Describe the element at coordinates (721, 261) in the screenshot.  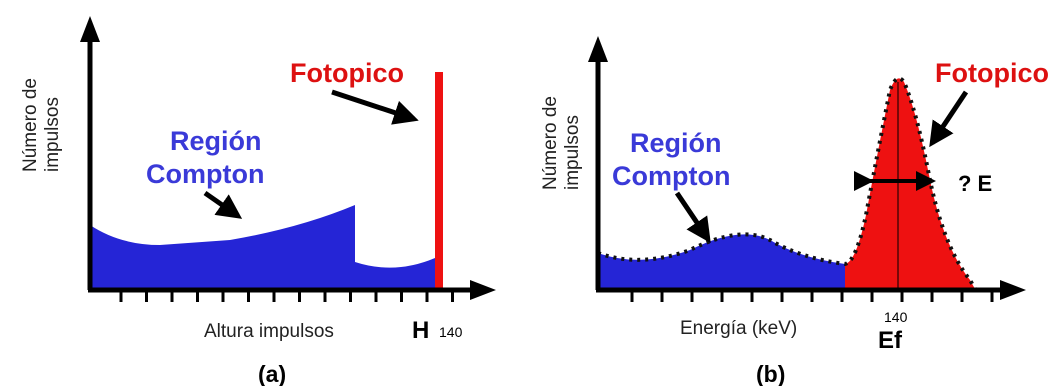
I see `panel-b-compton-area` at that location.